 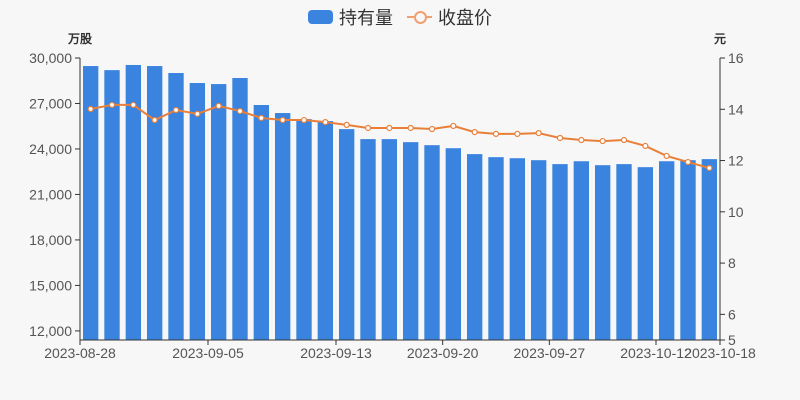 What do you see at coordinates (336, 353) in the screenshot?
I see `x-tick-label: 2023-09-13` at bounding box center [336, 353].